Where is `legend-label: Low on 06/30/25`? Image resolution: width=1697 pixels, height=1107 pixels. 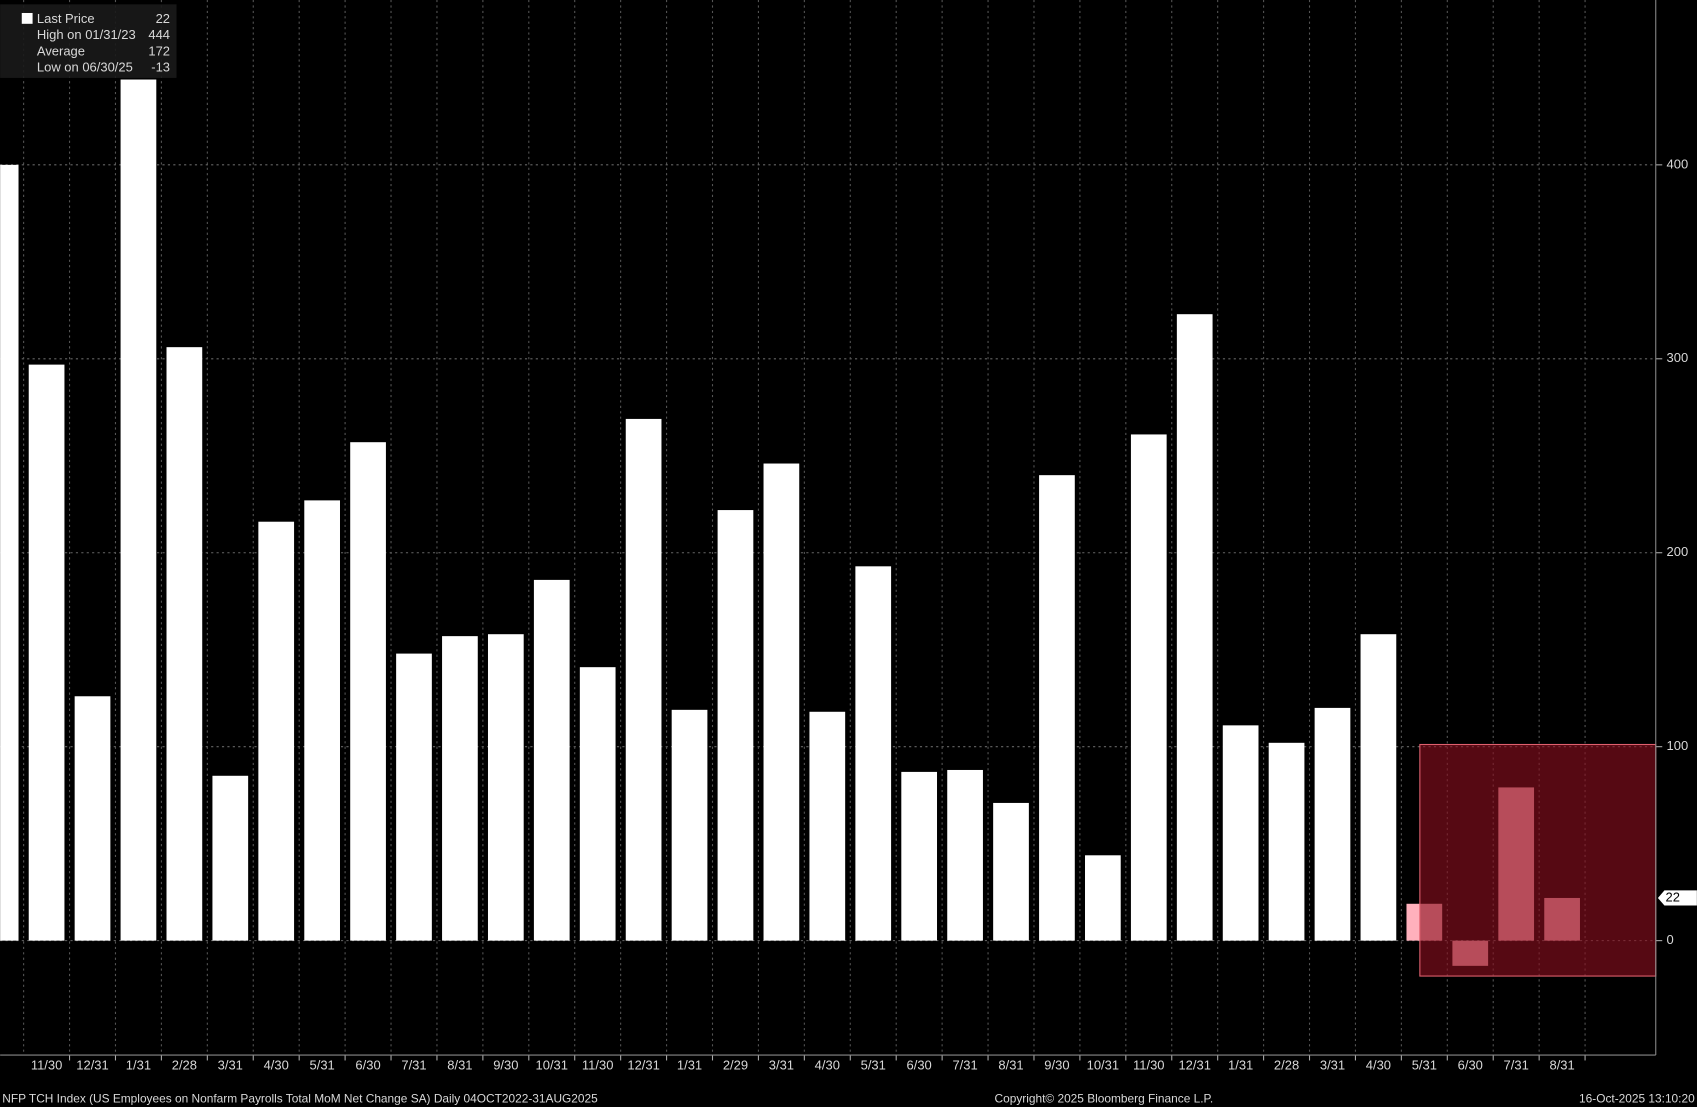
legend-label: Low on 06/30/25 is located at coordinates (85, 67).